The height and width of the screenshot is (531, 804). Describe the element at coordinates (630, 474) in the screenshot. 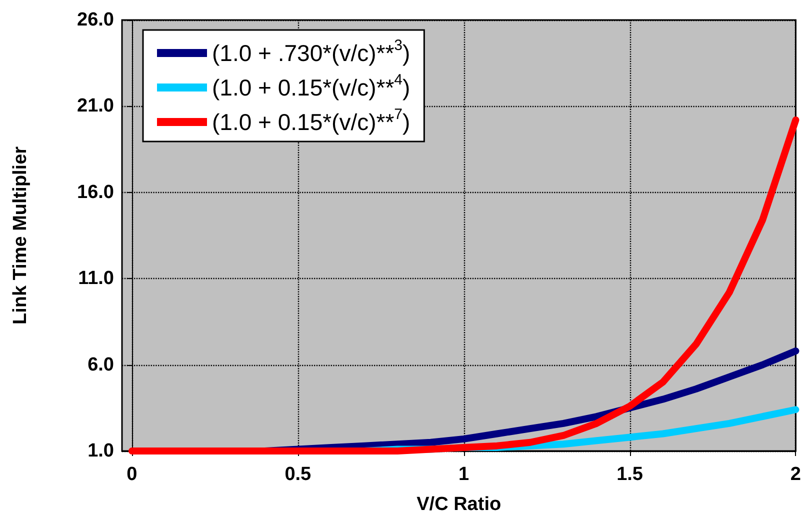

I see `x-tick-label: 1.5` at that location.